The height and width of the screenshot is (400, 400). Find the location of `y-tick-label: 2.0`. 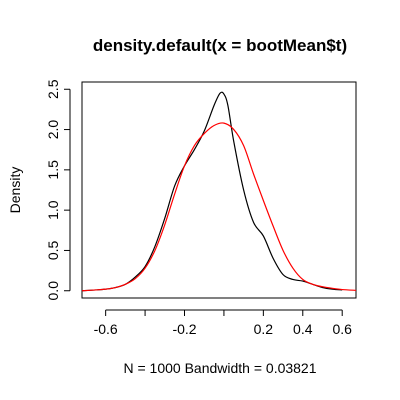

y-tick-label: 2.0 is located at coordinates (53, 130).